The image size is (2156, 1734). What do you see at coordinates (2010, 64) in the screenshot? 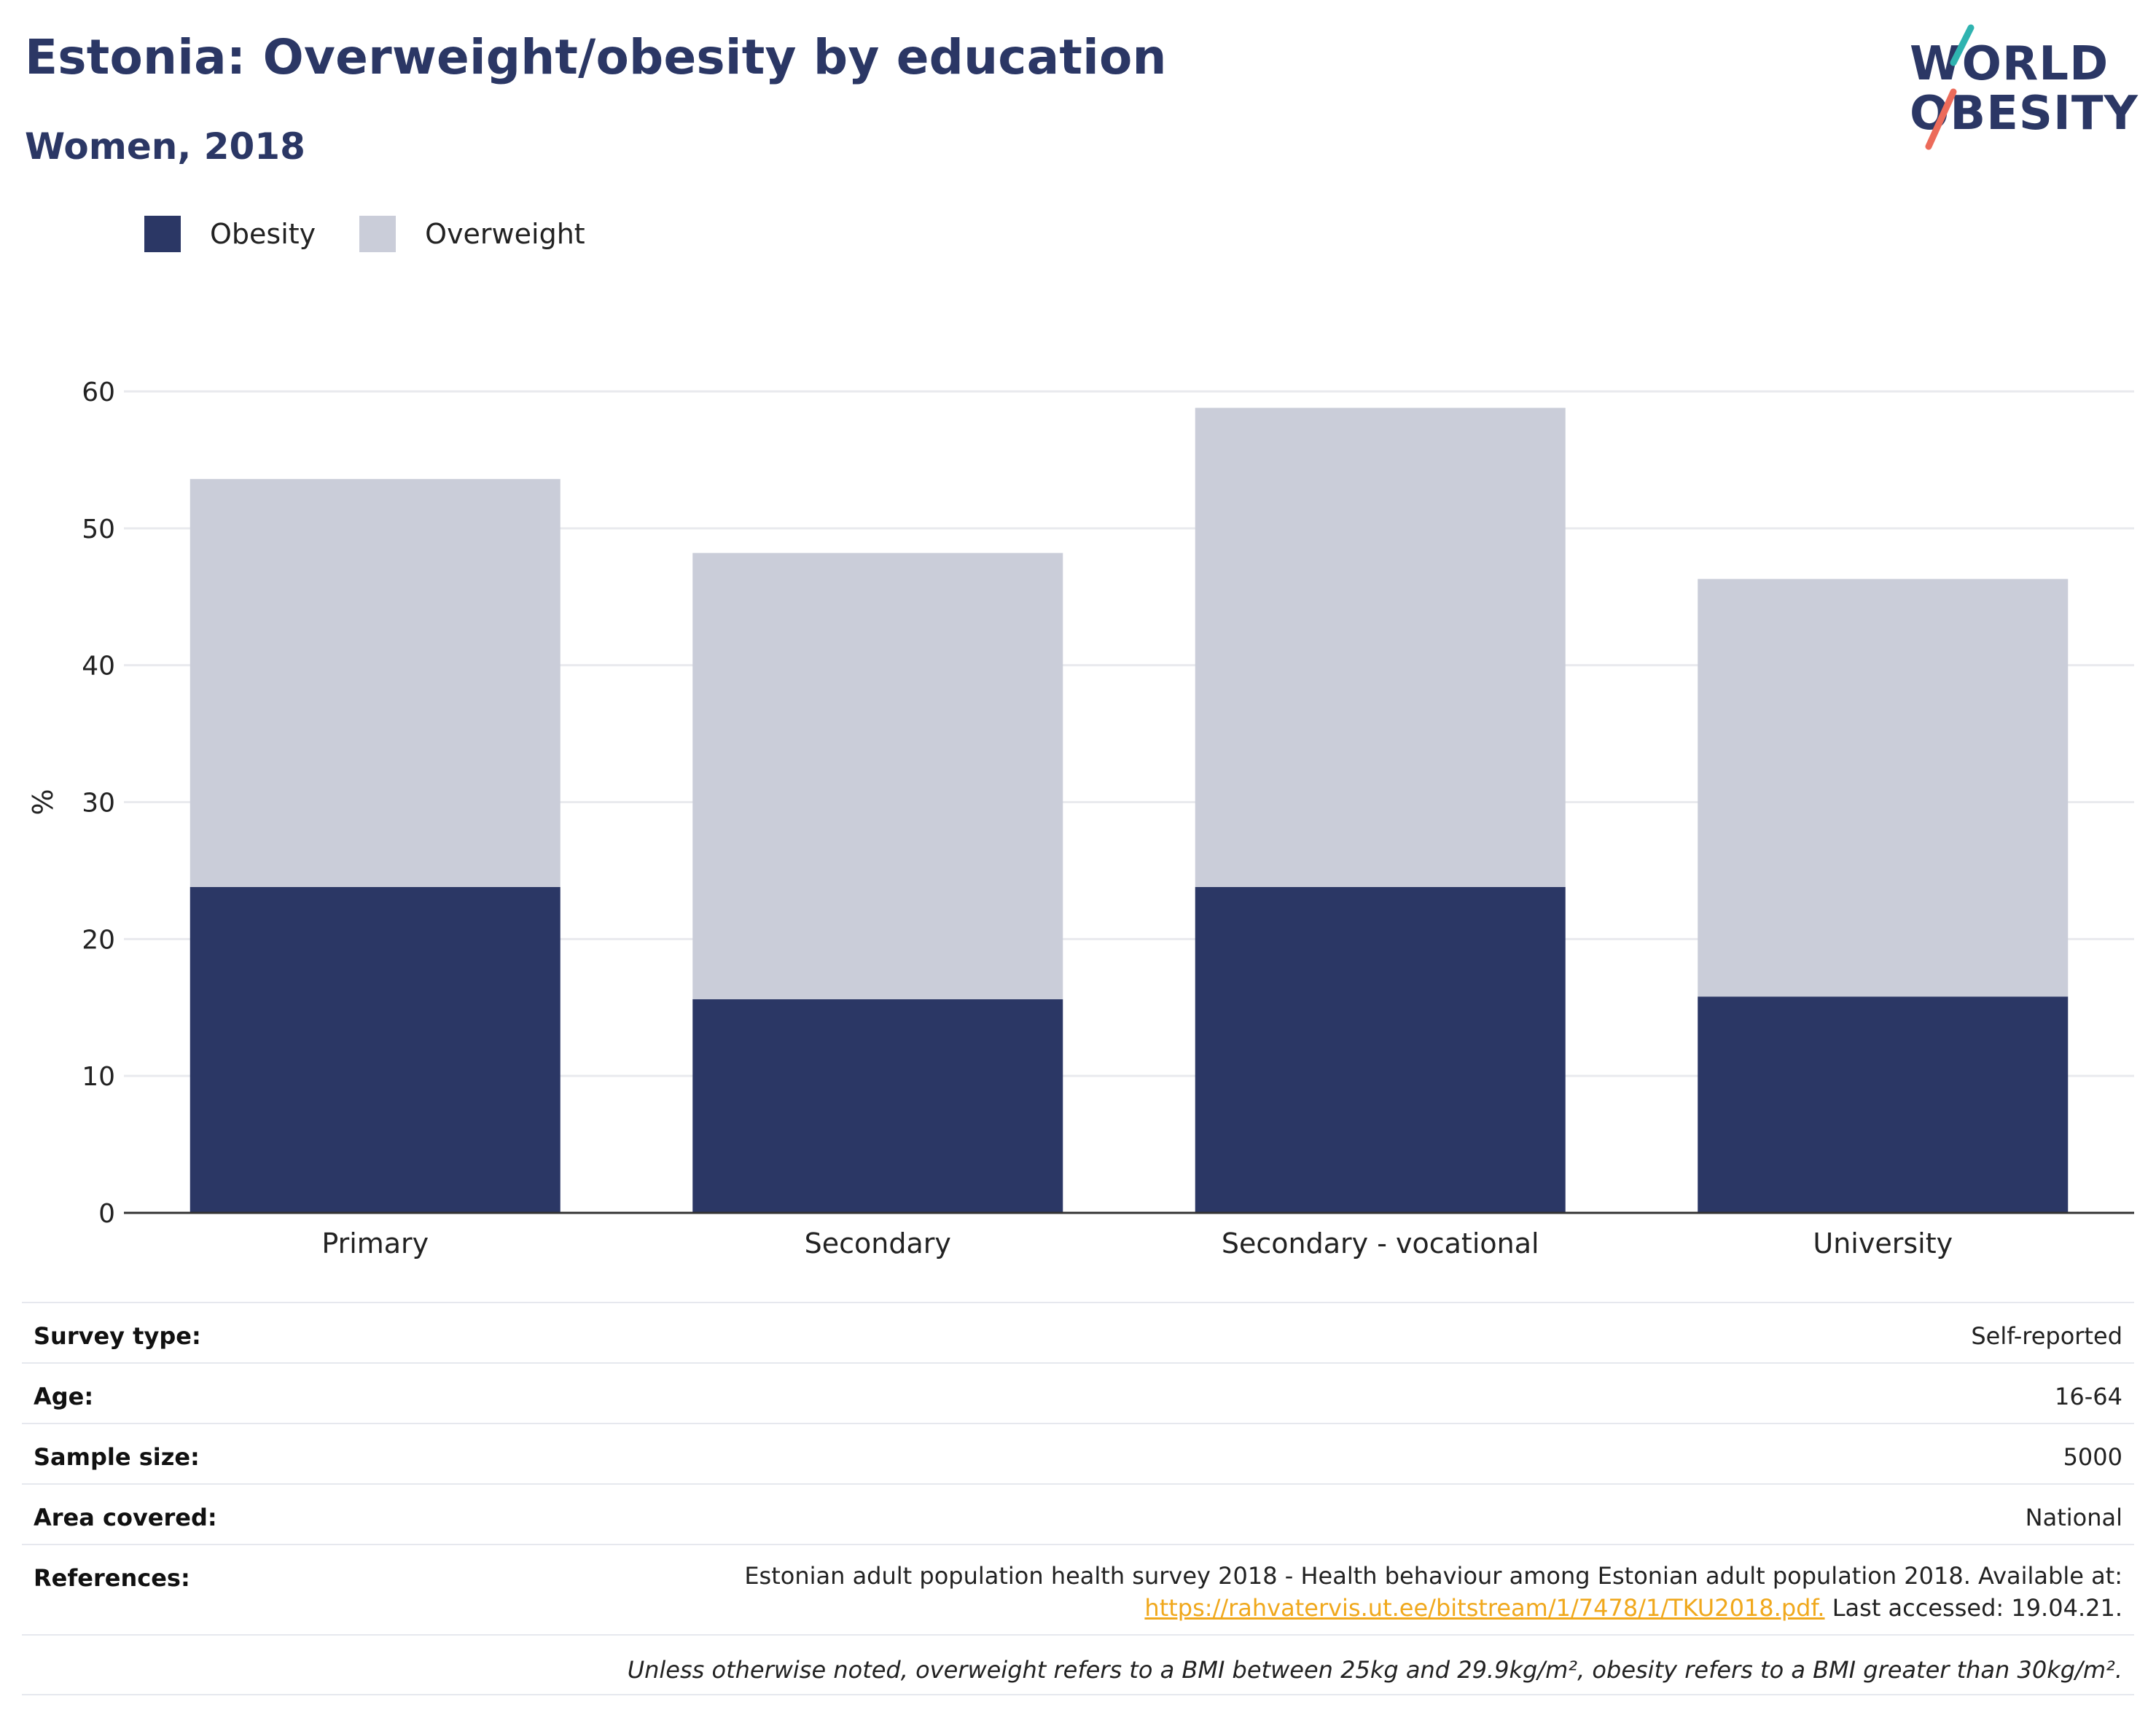
I see `logo-word-world: WORLD` at bounding box center [2010, 64].